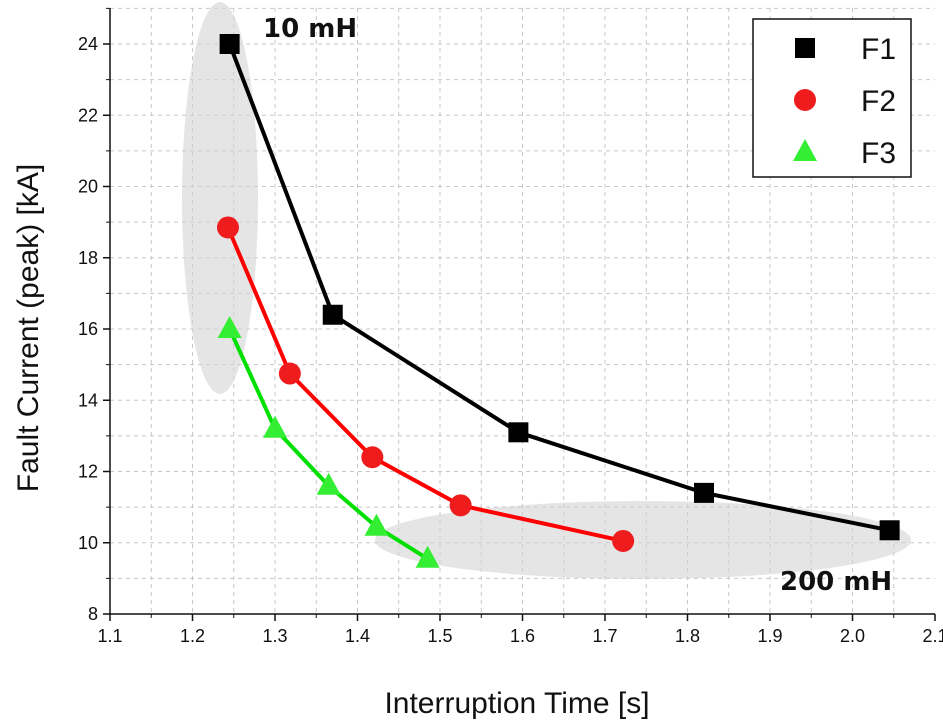 Image resolution: width=943 pixels, height=726 pixels. Describe the element at coordinates (878, 101) in the screenshot. I see `legend-label-f2: F2` at that location.